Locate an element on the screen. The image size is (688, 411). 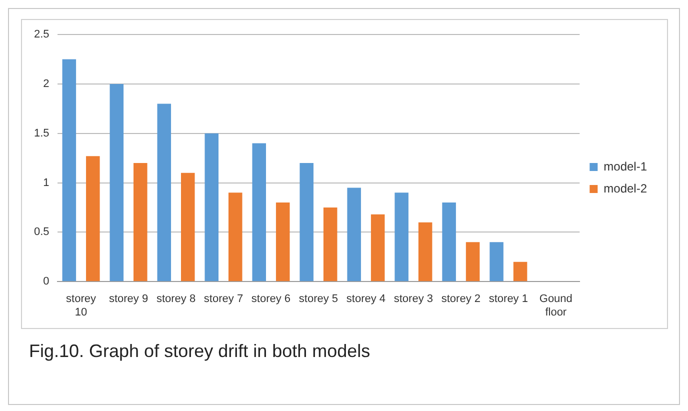
x-tick-label: storey 10 is located at coordinates (81, 305).